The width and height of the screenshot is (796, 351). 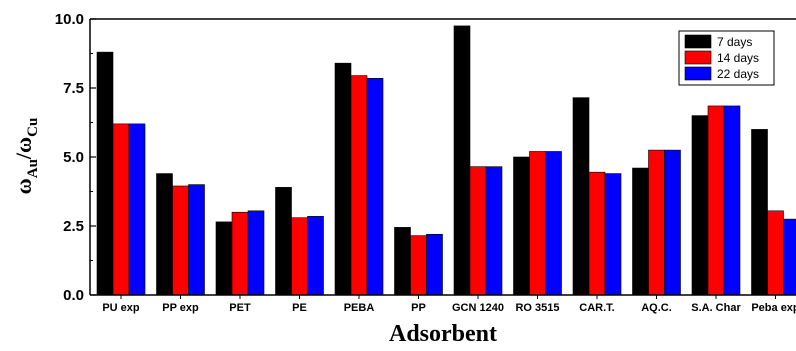 What do you see at coordinates (418, 308) in the screenshot?
I see `x-tick-label: PP` at bounding box center [418, 308].